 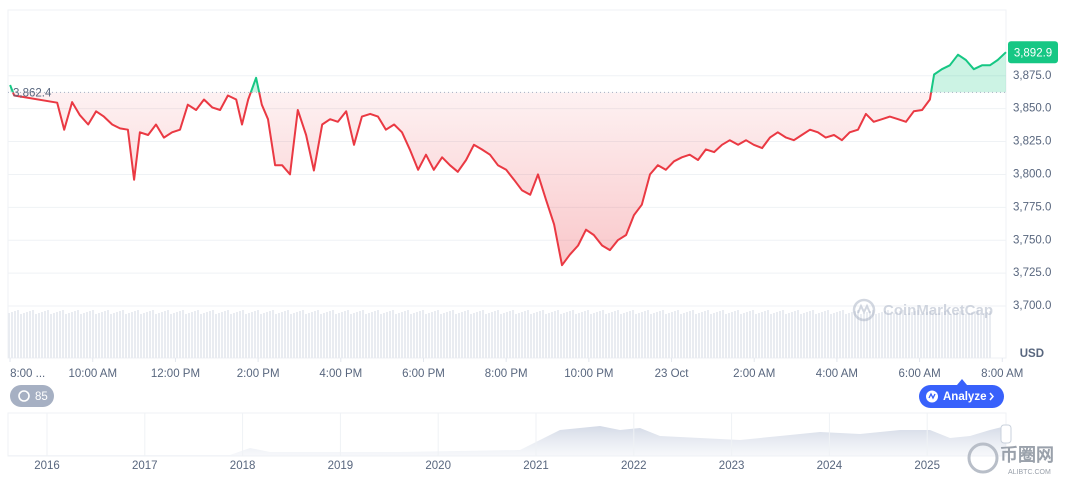 I want to click on navigator-year: 2025, so click(x=927, y=466).